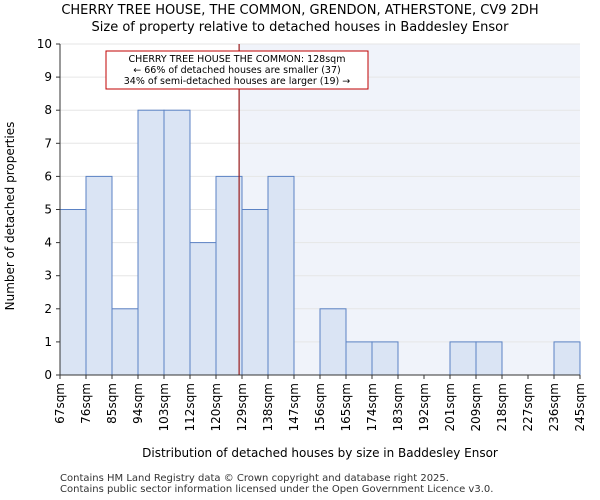 Image resolution: width=600 pixels, height=500 pixels. I want to click on x-tick-label: 192sqm, so click(424, 407).